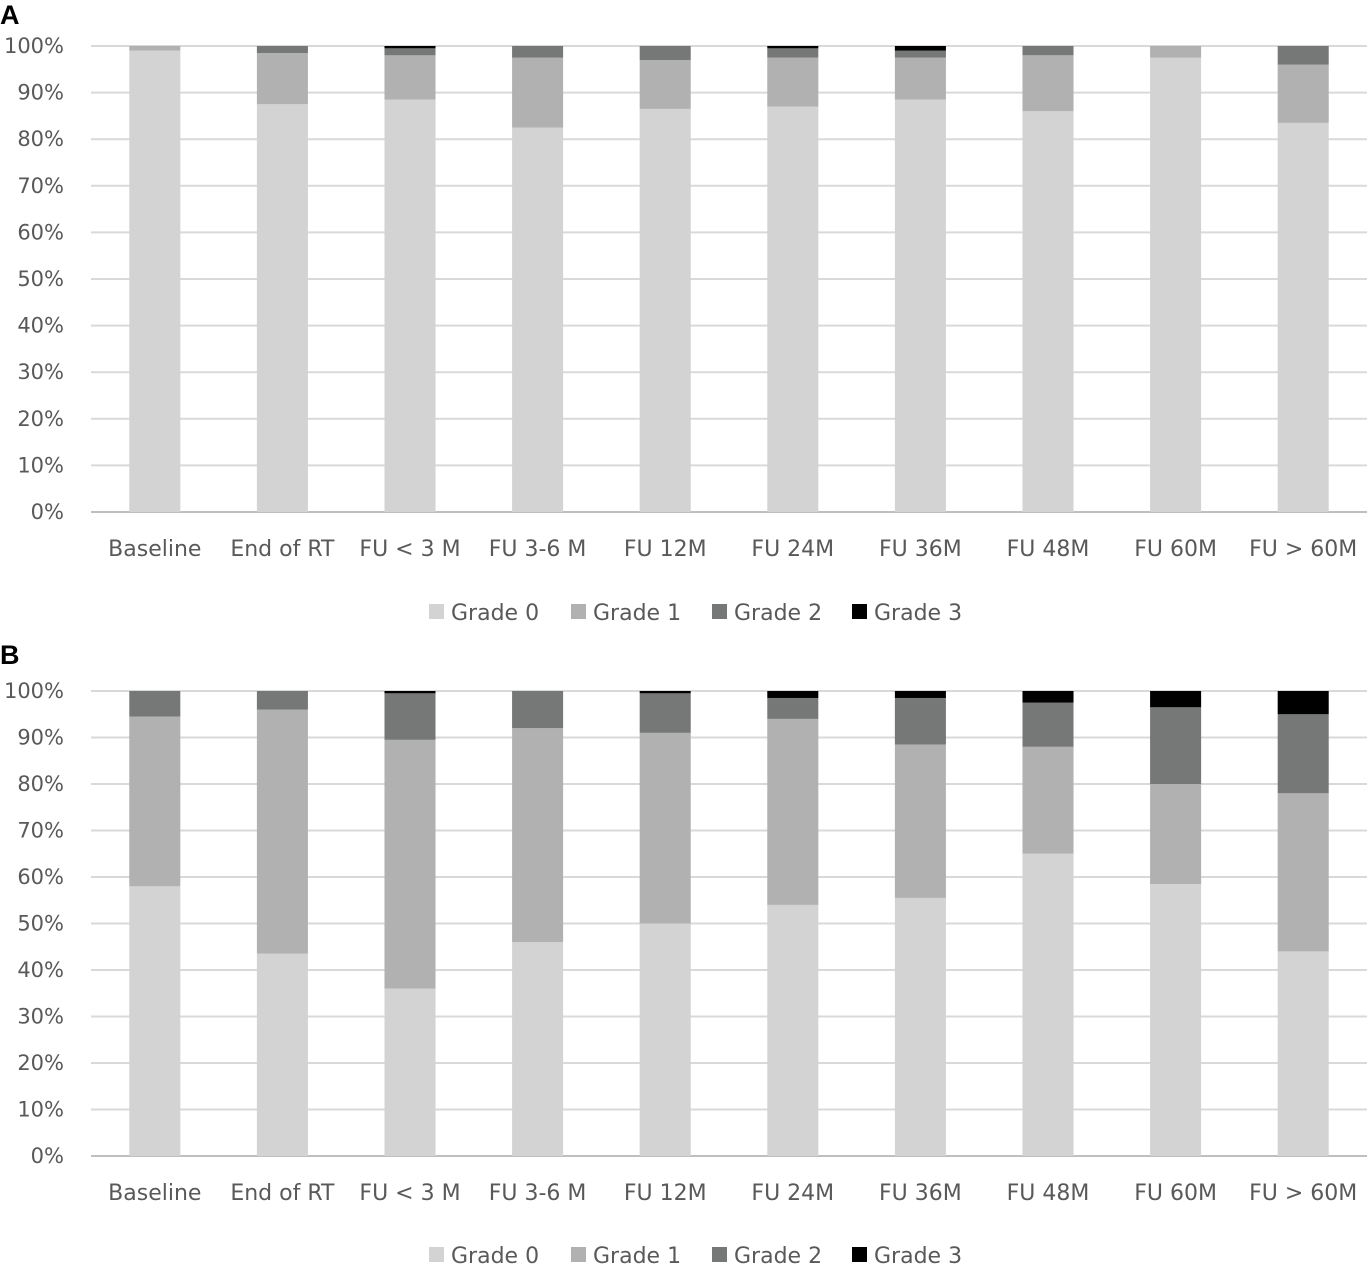 The height and width of the screenshot is (1268, 1371). Describe the element at coordinates (792, 1193) in the screenshot. I see `x-tick-label: FU 24M` at that location.